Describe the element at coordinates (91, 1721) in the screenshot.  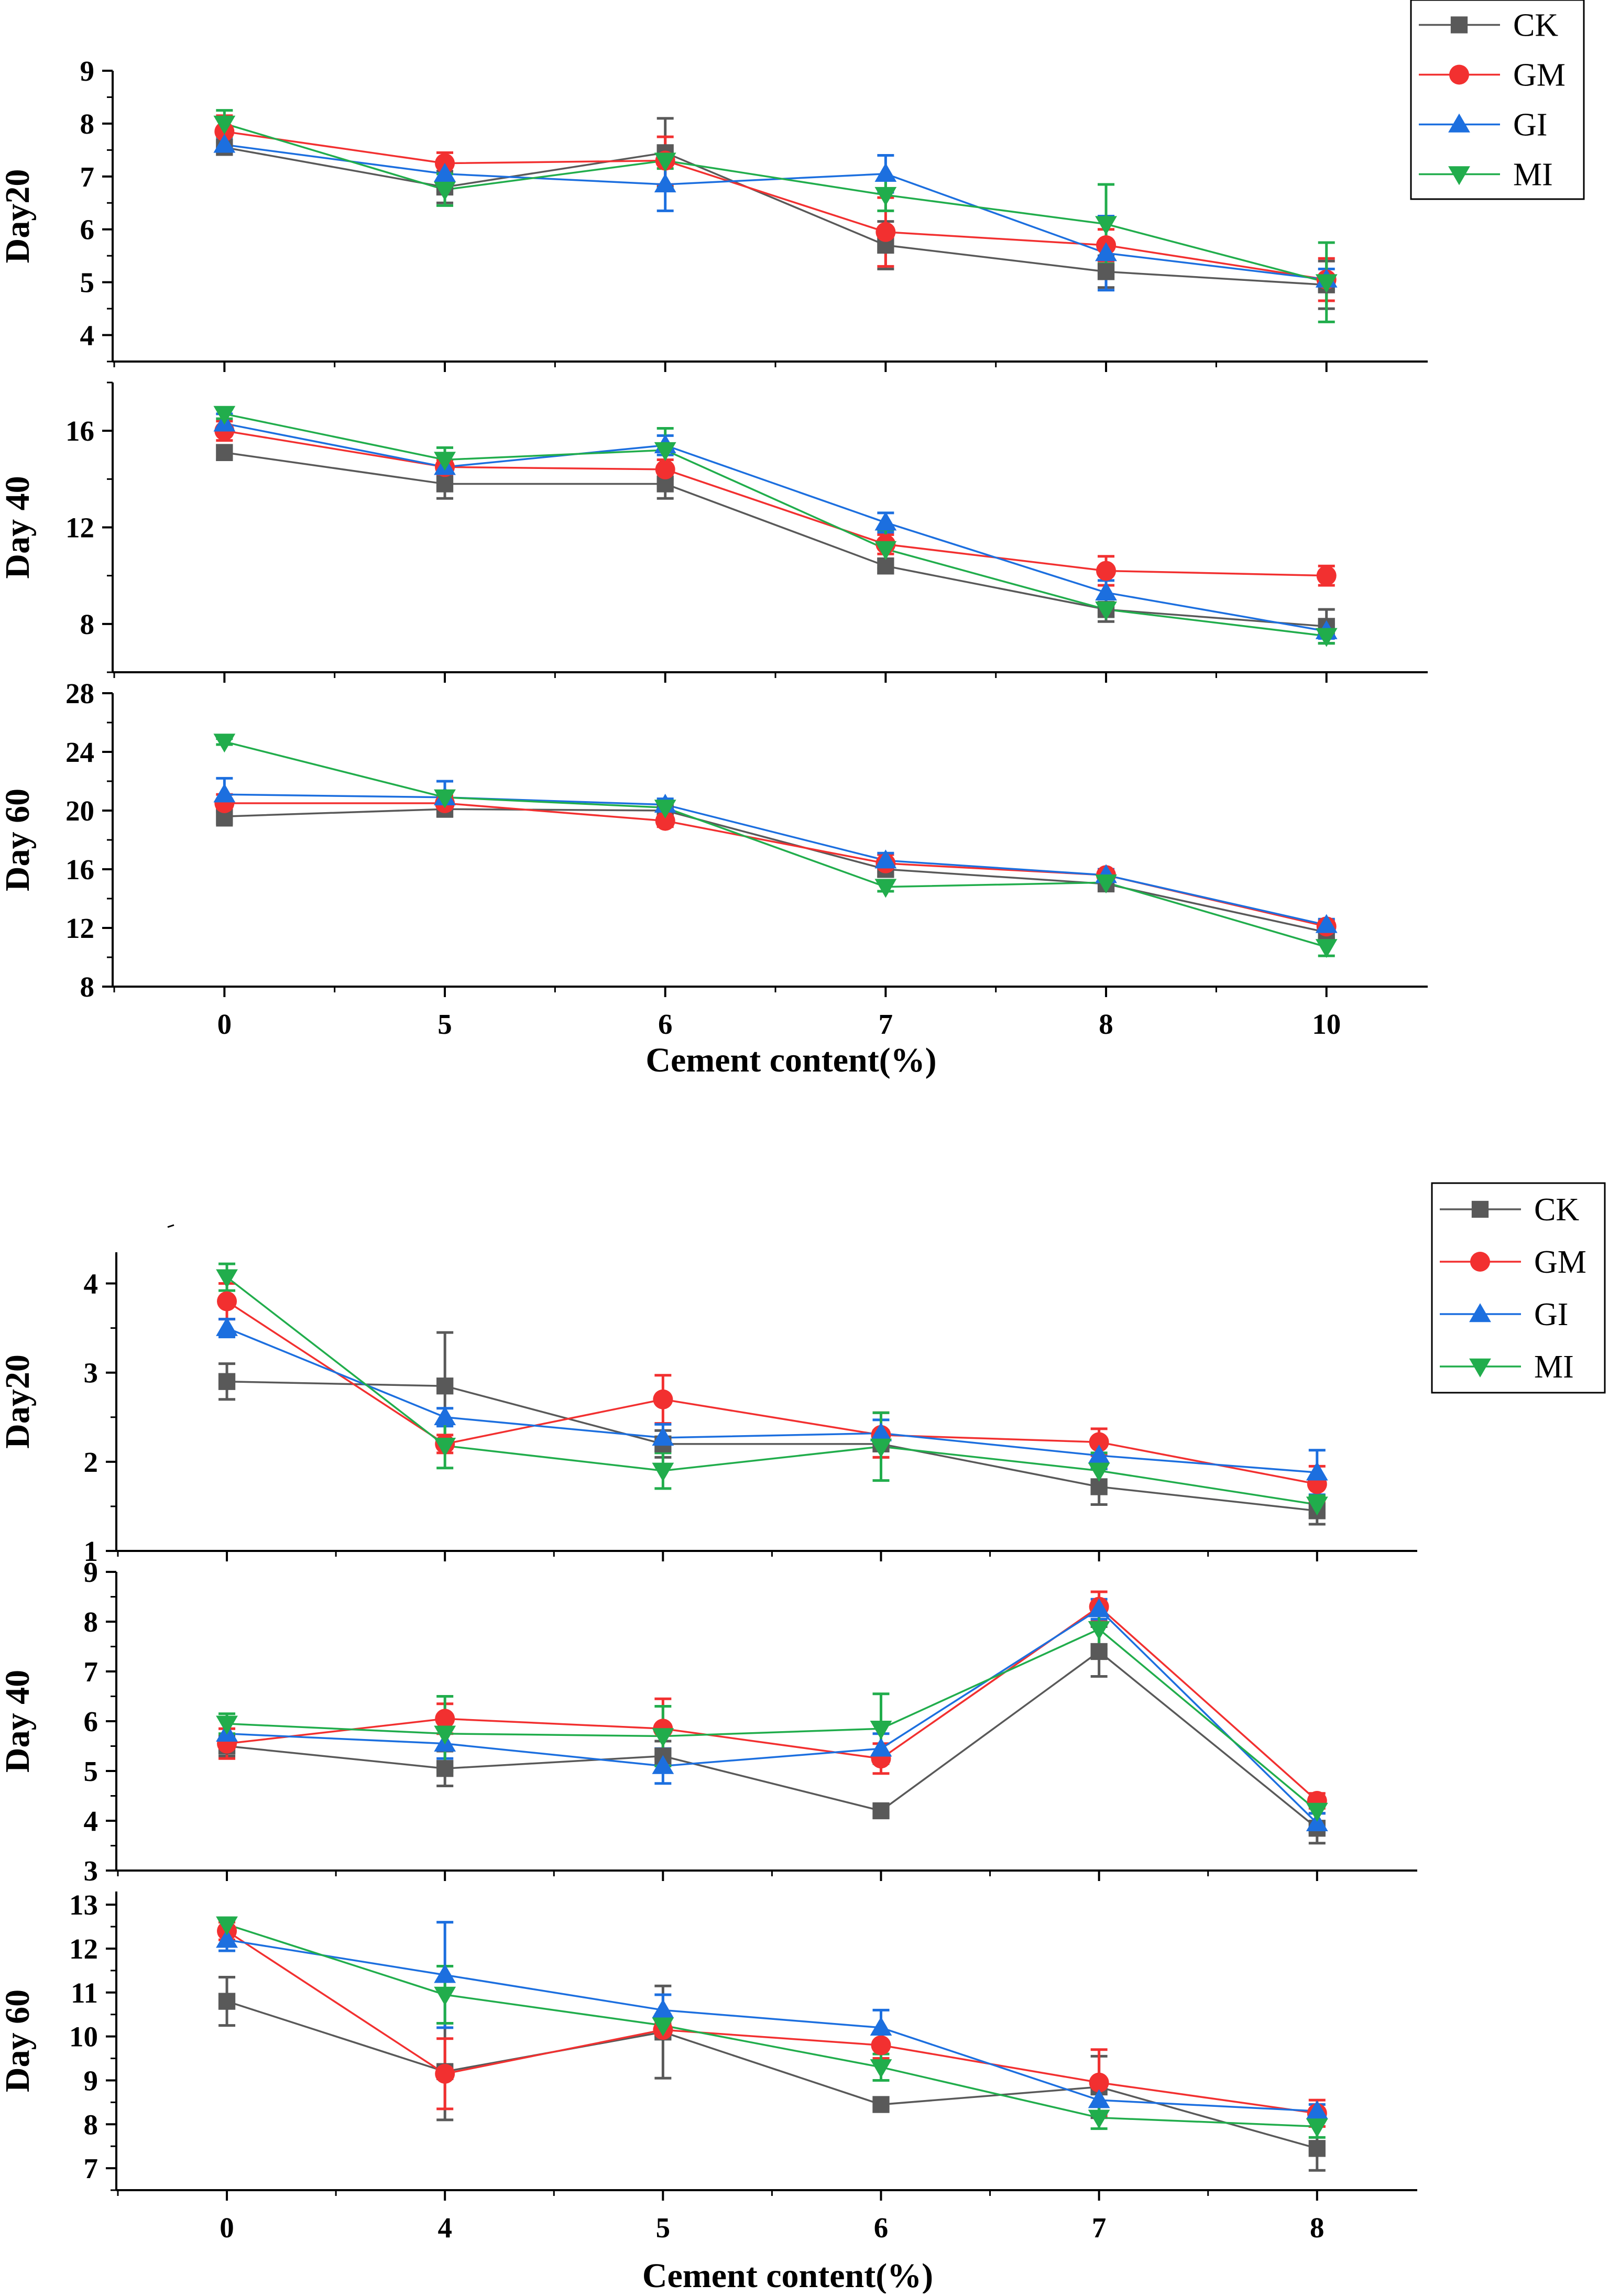
I see `y-tick-label: 6` at that location.